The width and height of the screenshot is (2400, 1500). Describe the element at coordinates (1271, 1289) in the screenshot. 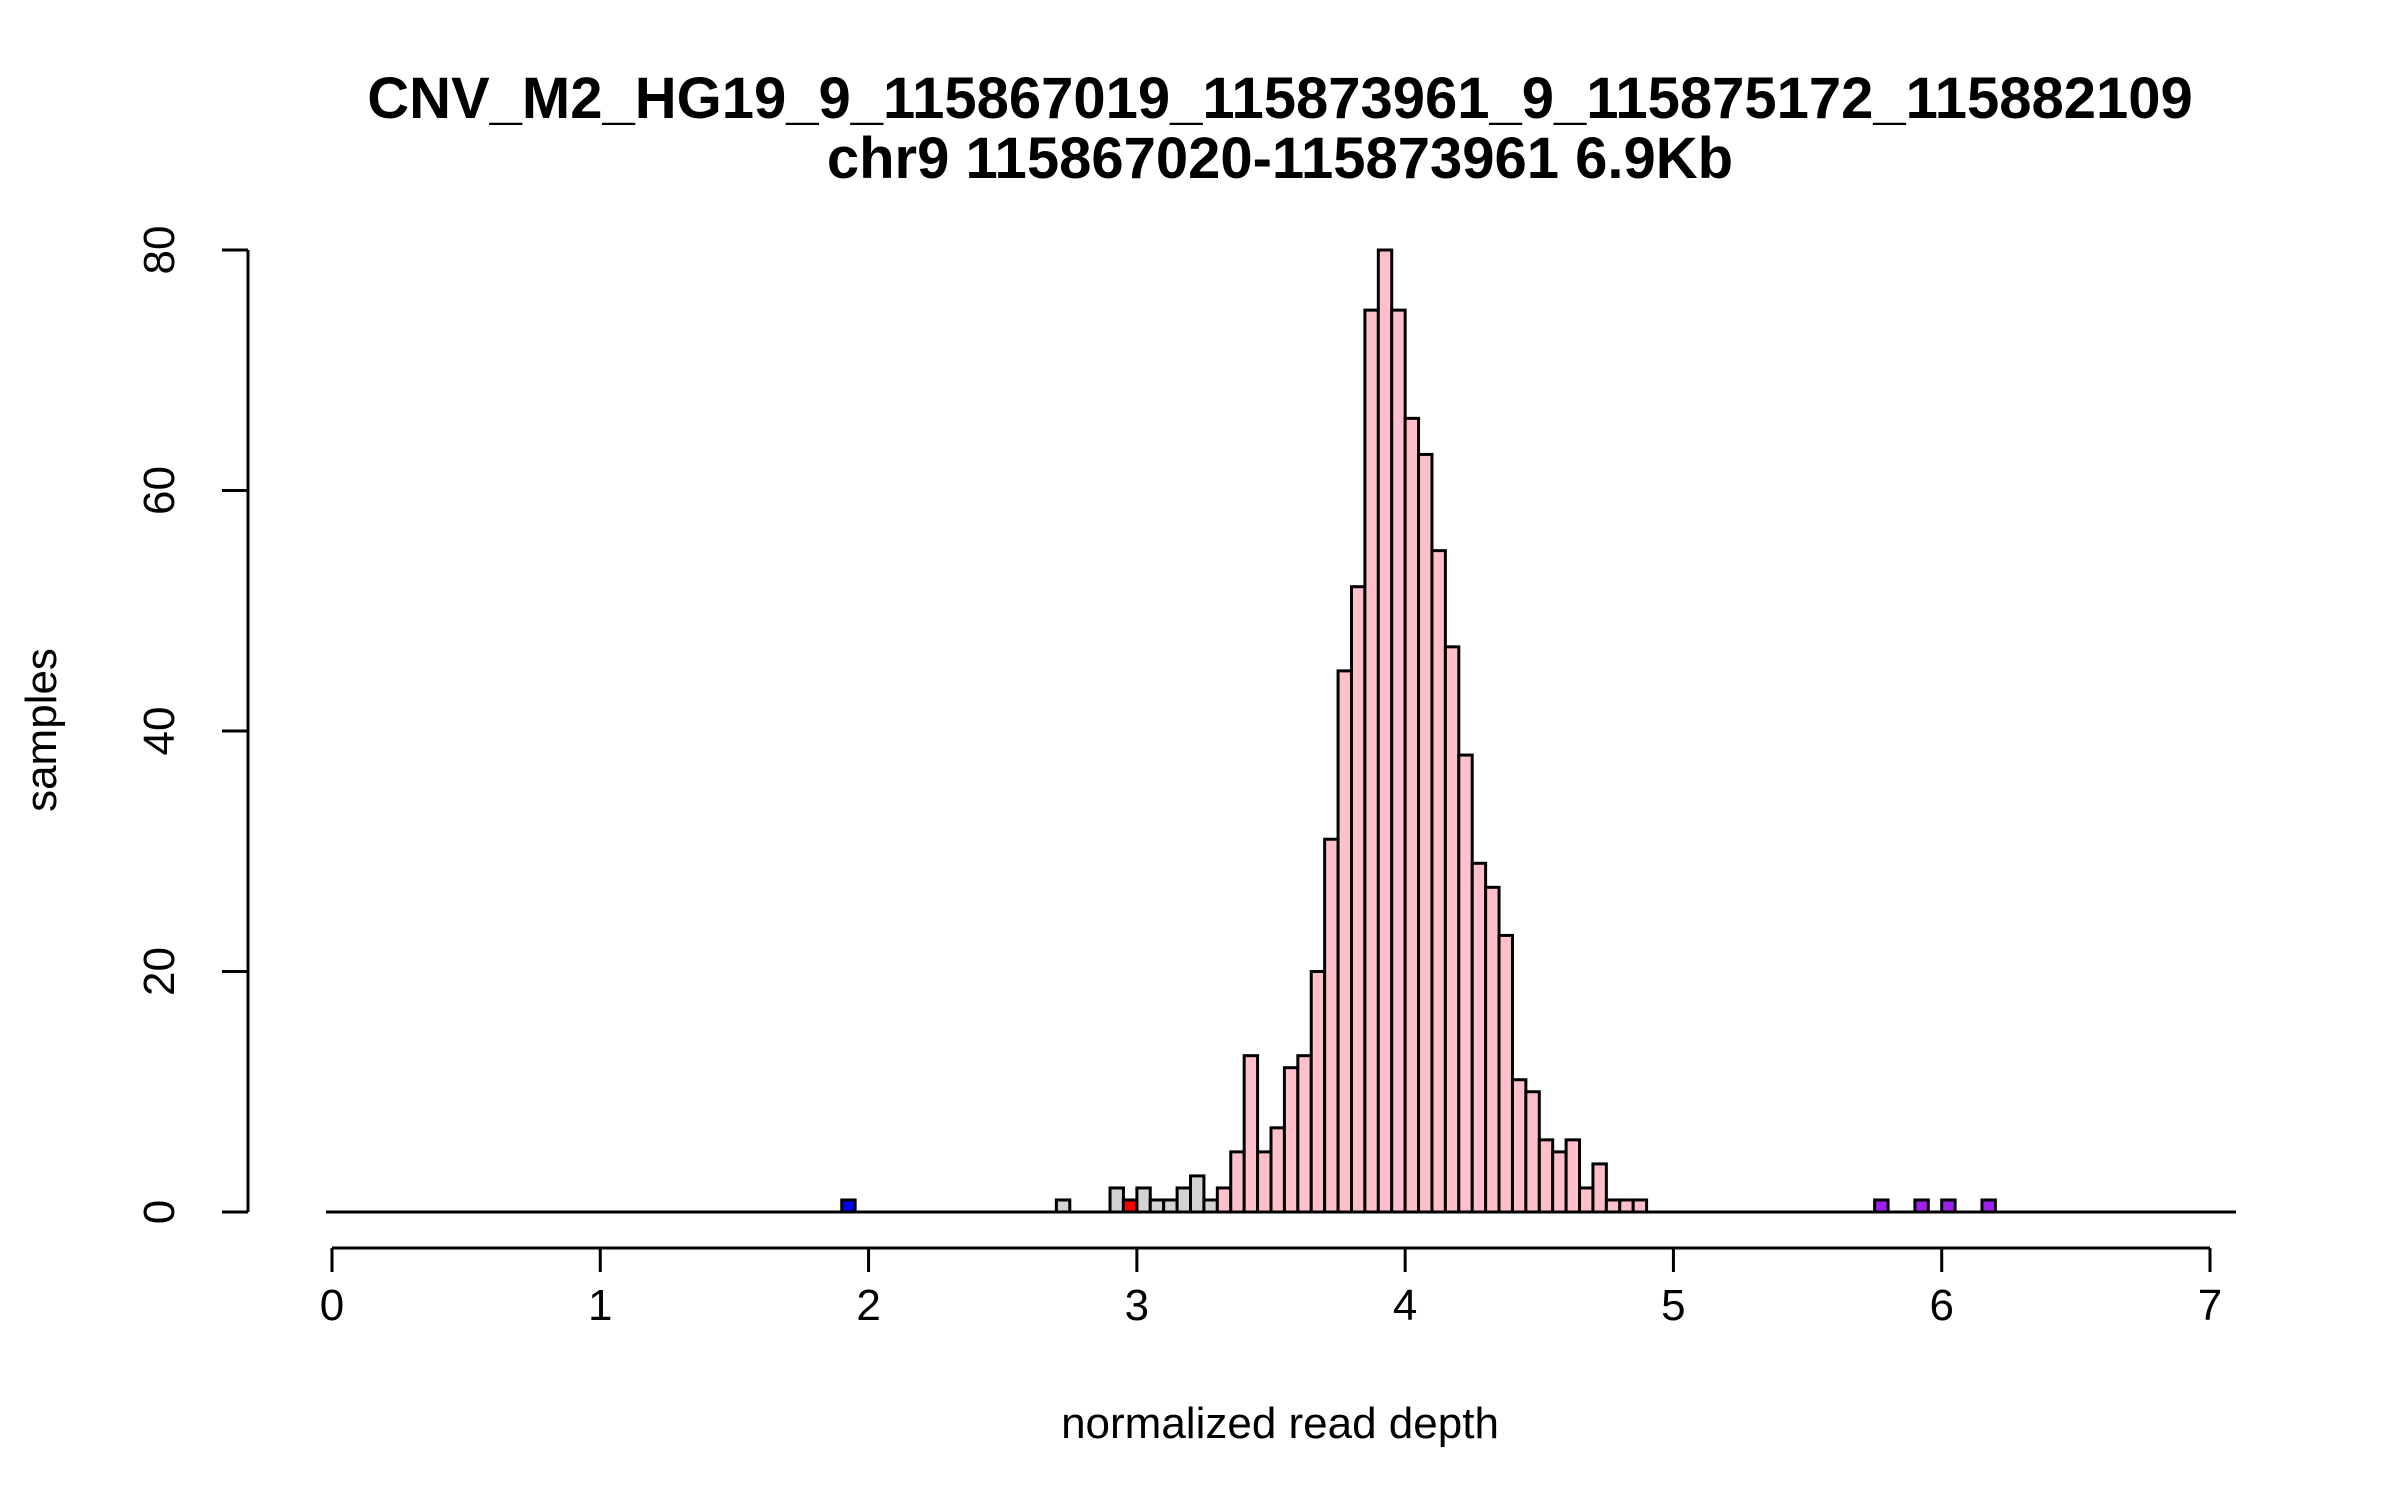

I see `x-axis-ticks: 0 1 2 3 4 5 6 7` at that location.